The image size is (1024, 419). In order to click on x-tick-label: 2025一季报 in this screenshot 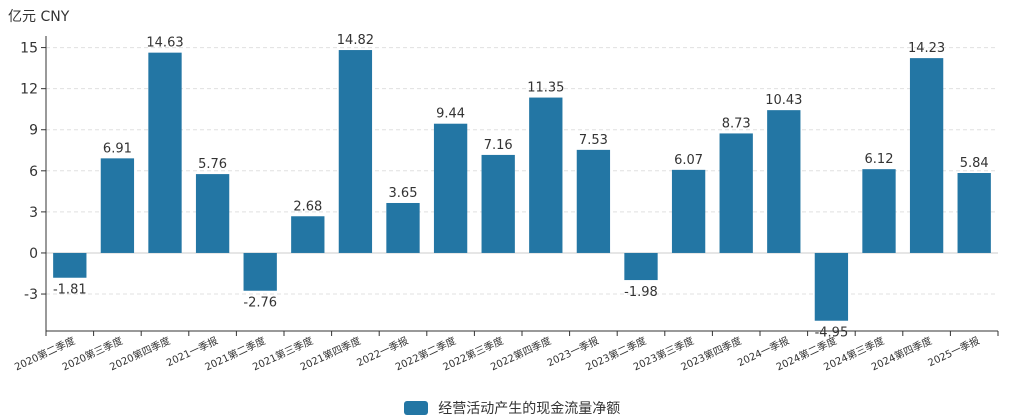, I will do `click(954, 351)`.